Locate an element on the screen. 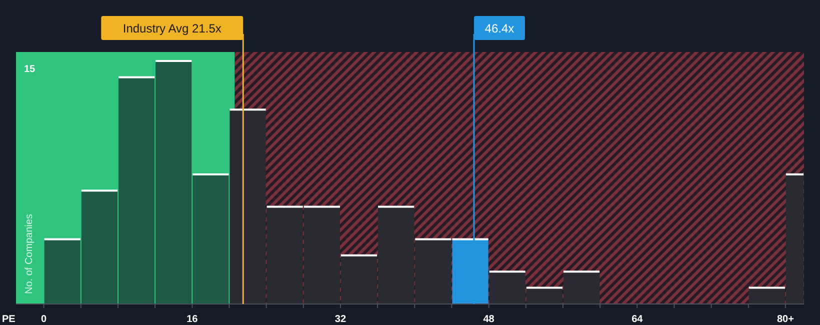 The width and height of the screenshot is (820, 325). y-axis-title: No. of Companies is located at coordinates (29, 254).